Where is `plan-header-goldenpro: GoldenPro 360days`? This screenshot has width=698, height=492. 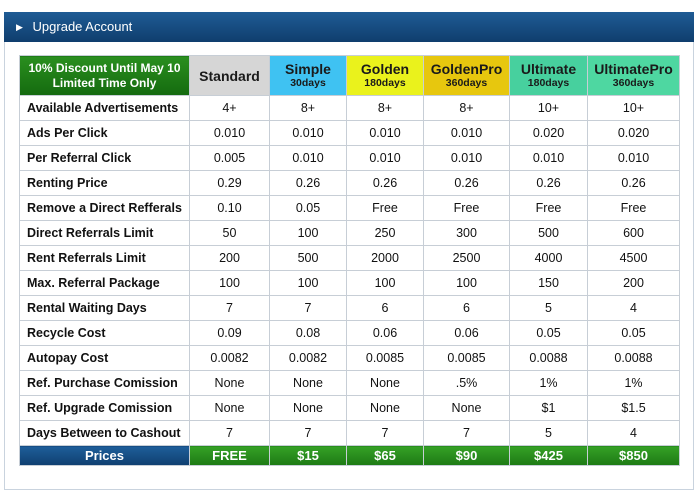 plan-header-goldenpro: GoldenPro 360days is located at coordinates (466, 75).